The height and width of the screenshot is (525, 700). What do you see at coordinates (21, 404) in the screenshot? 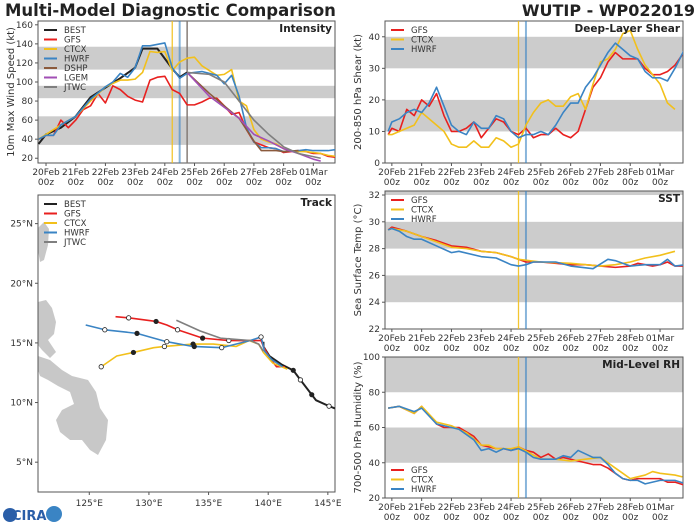
I see `y-tick-label: 10°N` at bounding box center [21, 404].